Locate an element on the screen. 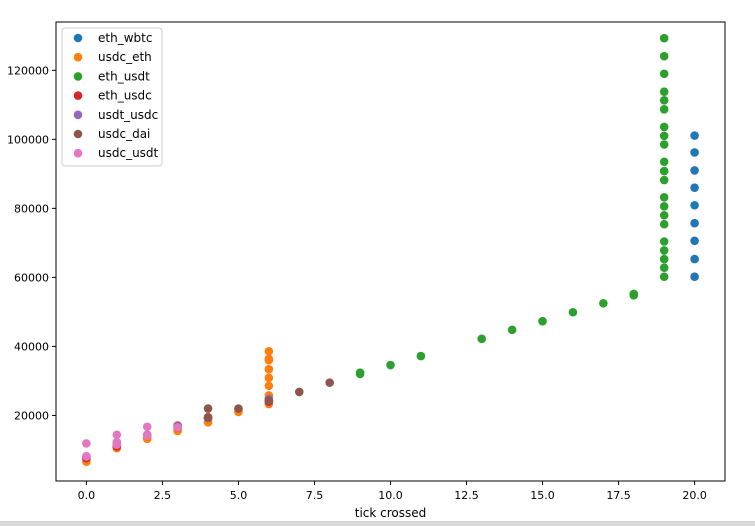 The image size is (755, 526). x-tick-label: 2.5 is located at coordinates (163, 495).